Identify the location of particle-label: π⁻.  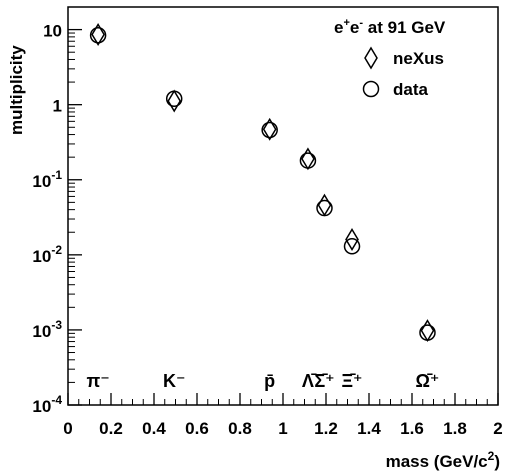
(97, 381).